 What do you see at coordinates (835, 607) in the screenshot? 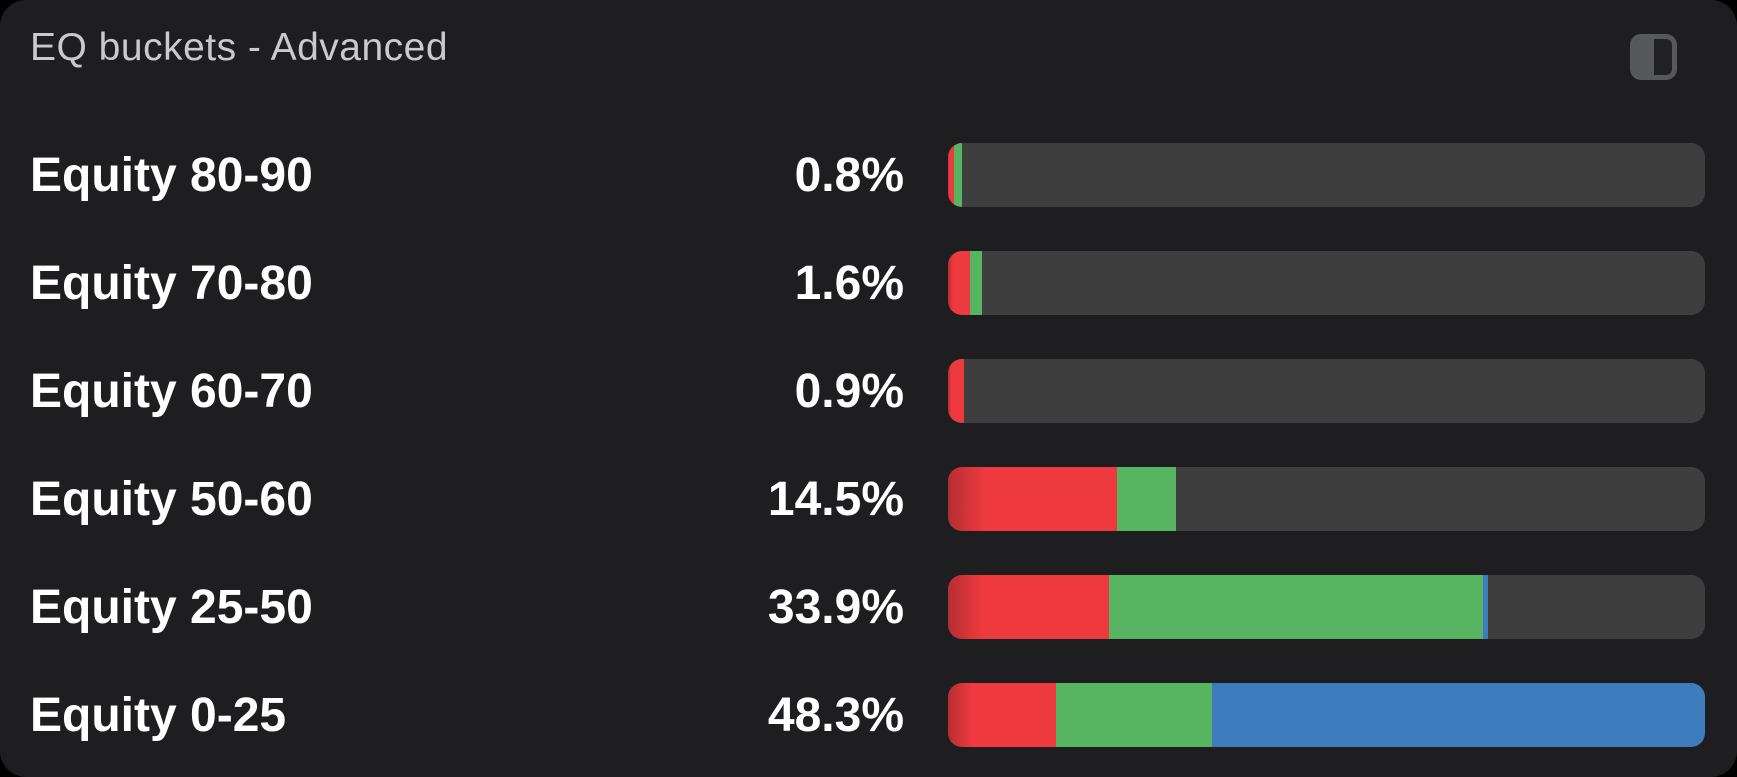
I see `row-value: 33.9%` at bounding box center [835, 607].